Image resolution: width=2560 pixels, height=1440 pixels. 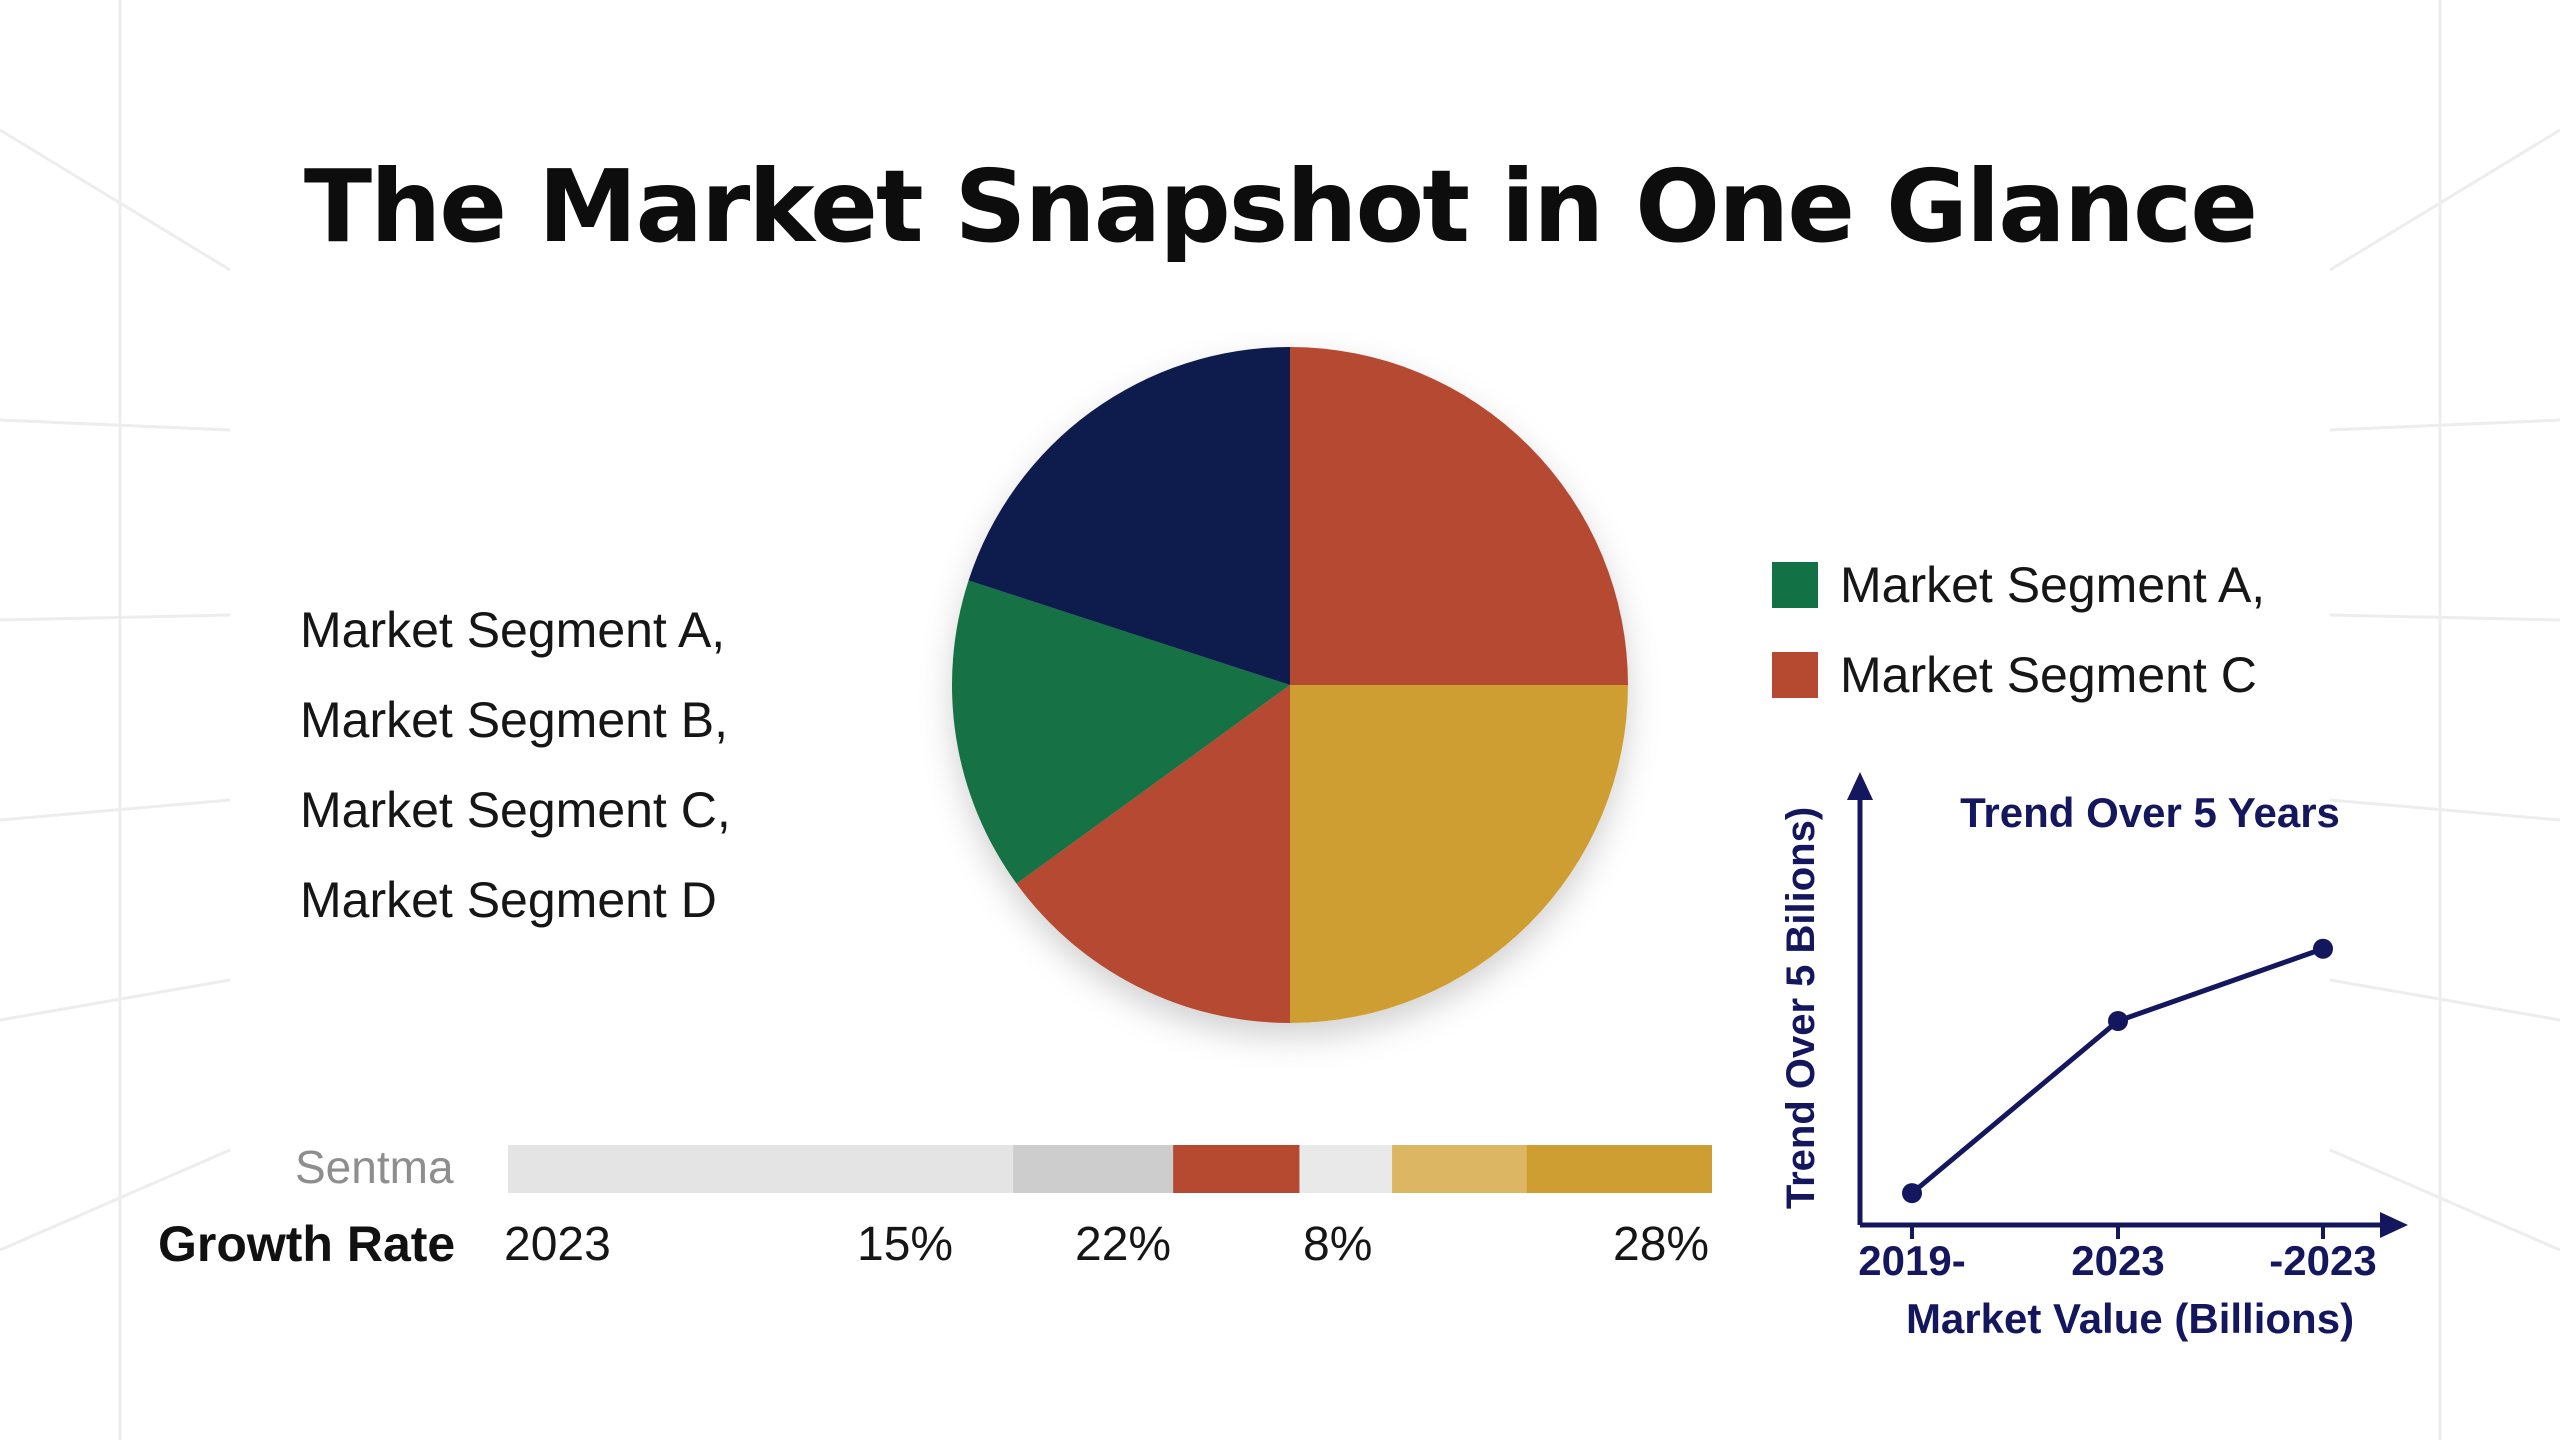 What do you see at coordinates (2322, 1260) in the screenshot?
I see `x-tick-label: -2023` at bounding box center [2322, 1260].